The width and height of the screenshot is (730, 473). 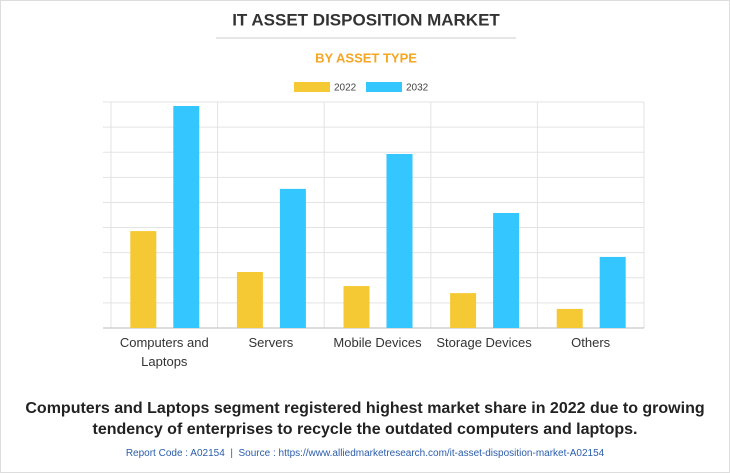 What do you see at coordinates (366, 19) in the screenshot?
I see `chart-title: IT ASSET DISPOSITION MARKET` at bounding box center [366, 19].